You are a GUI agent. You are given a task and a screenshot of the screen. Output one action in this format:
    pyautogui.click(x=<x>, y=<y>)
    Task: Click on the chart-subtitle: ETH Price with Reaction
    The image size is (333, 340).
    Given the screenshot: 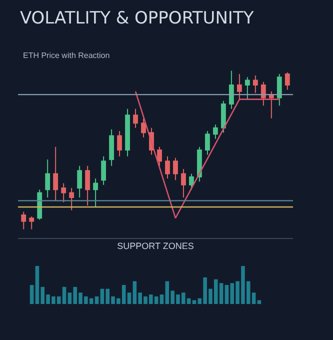 What is the action you would take?
    pyautogui.click(x=66, y=55)
    